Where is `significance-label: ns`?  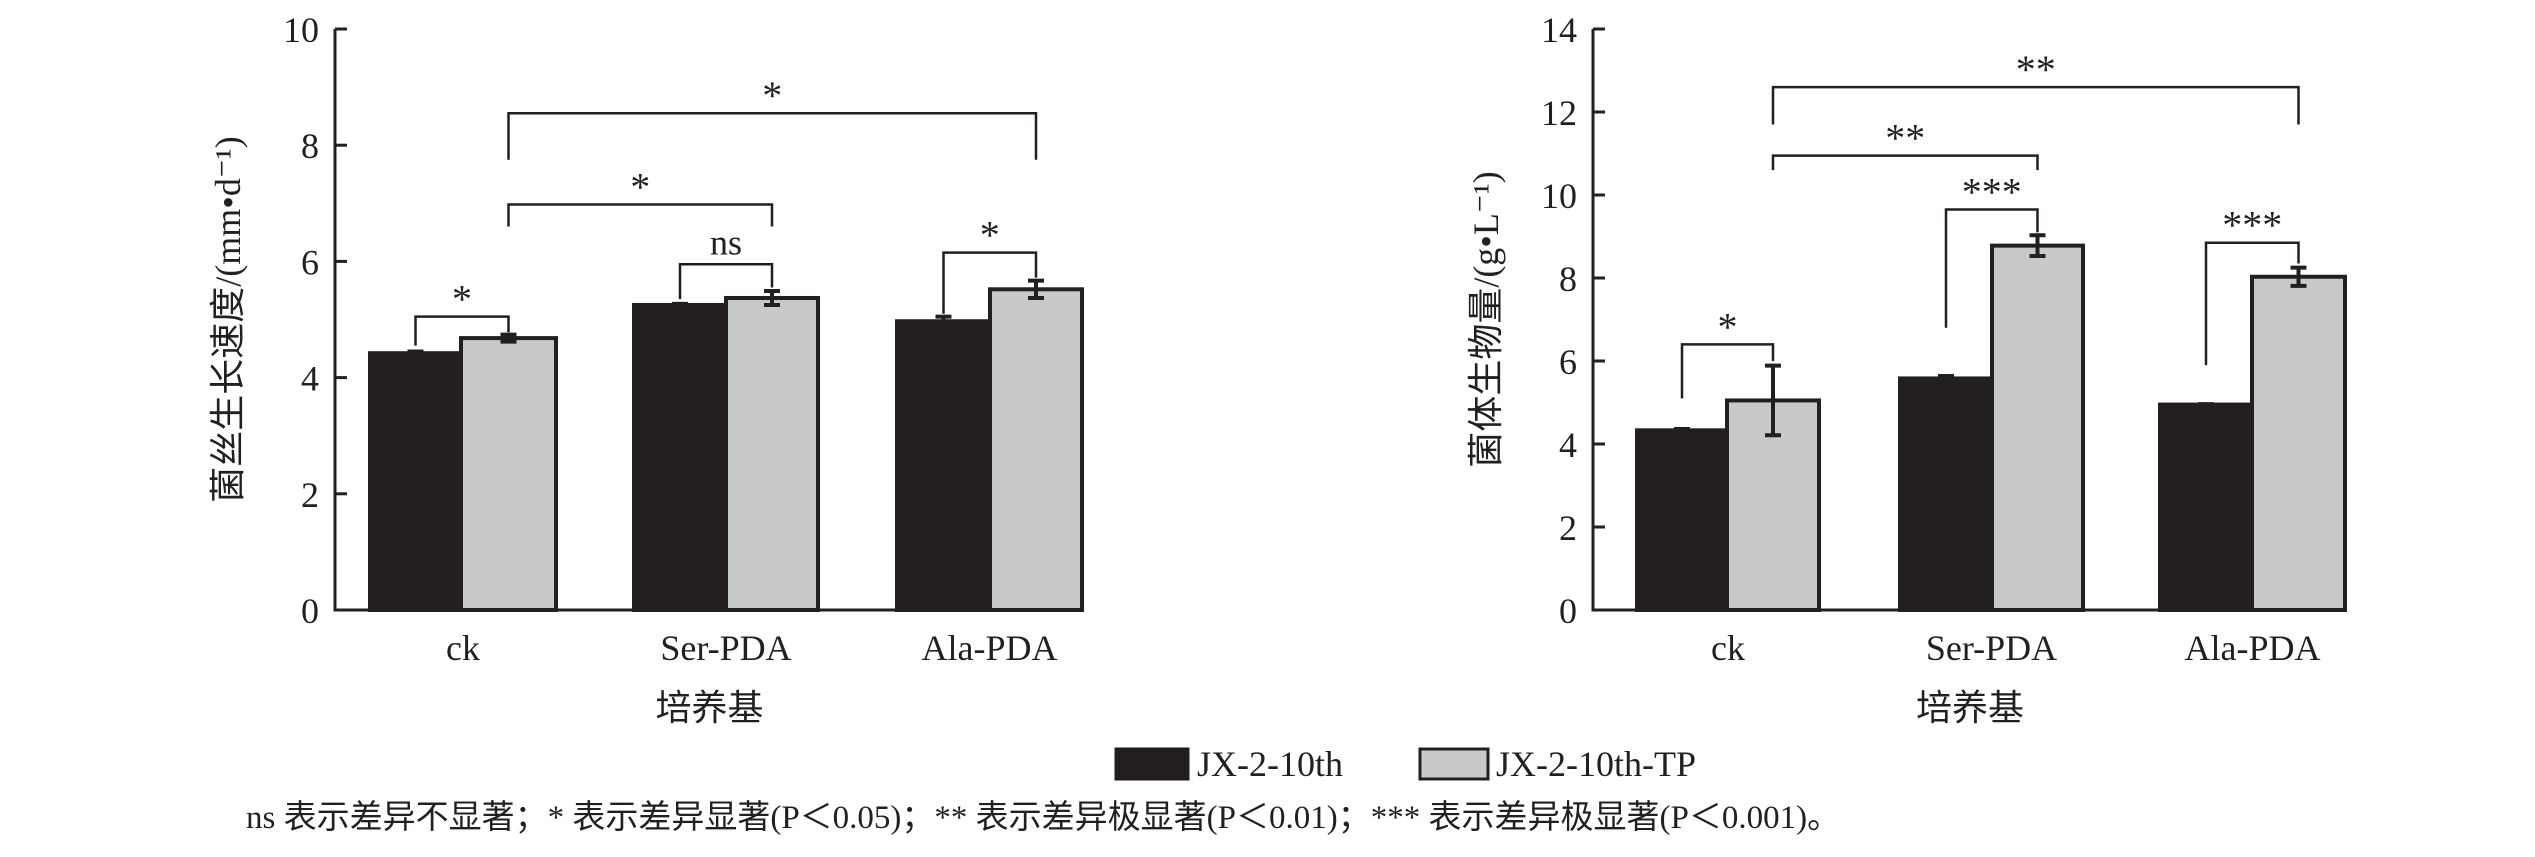 significance-label: ns is located at coordinates (726, 242).